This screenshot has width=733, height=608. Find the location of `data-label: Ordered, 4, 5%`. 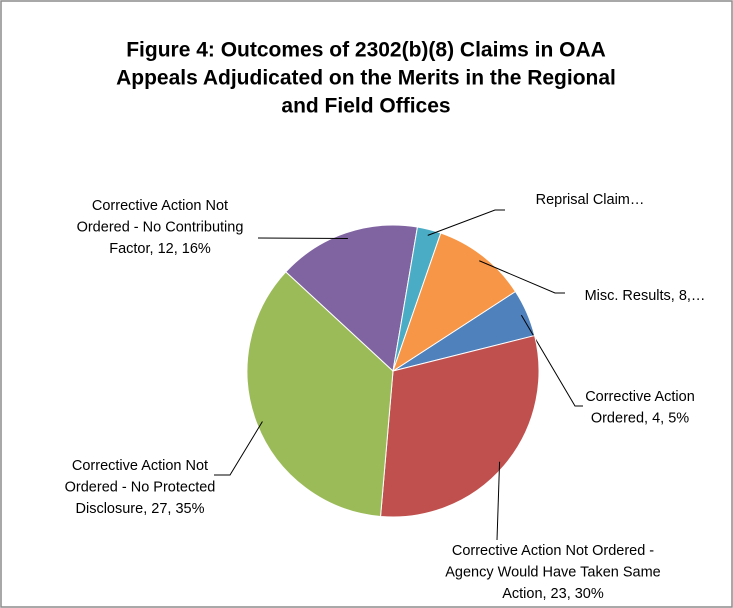

data-label: Ordered, 4, 5% is located at coordinates (640, 418).